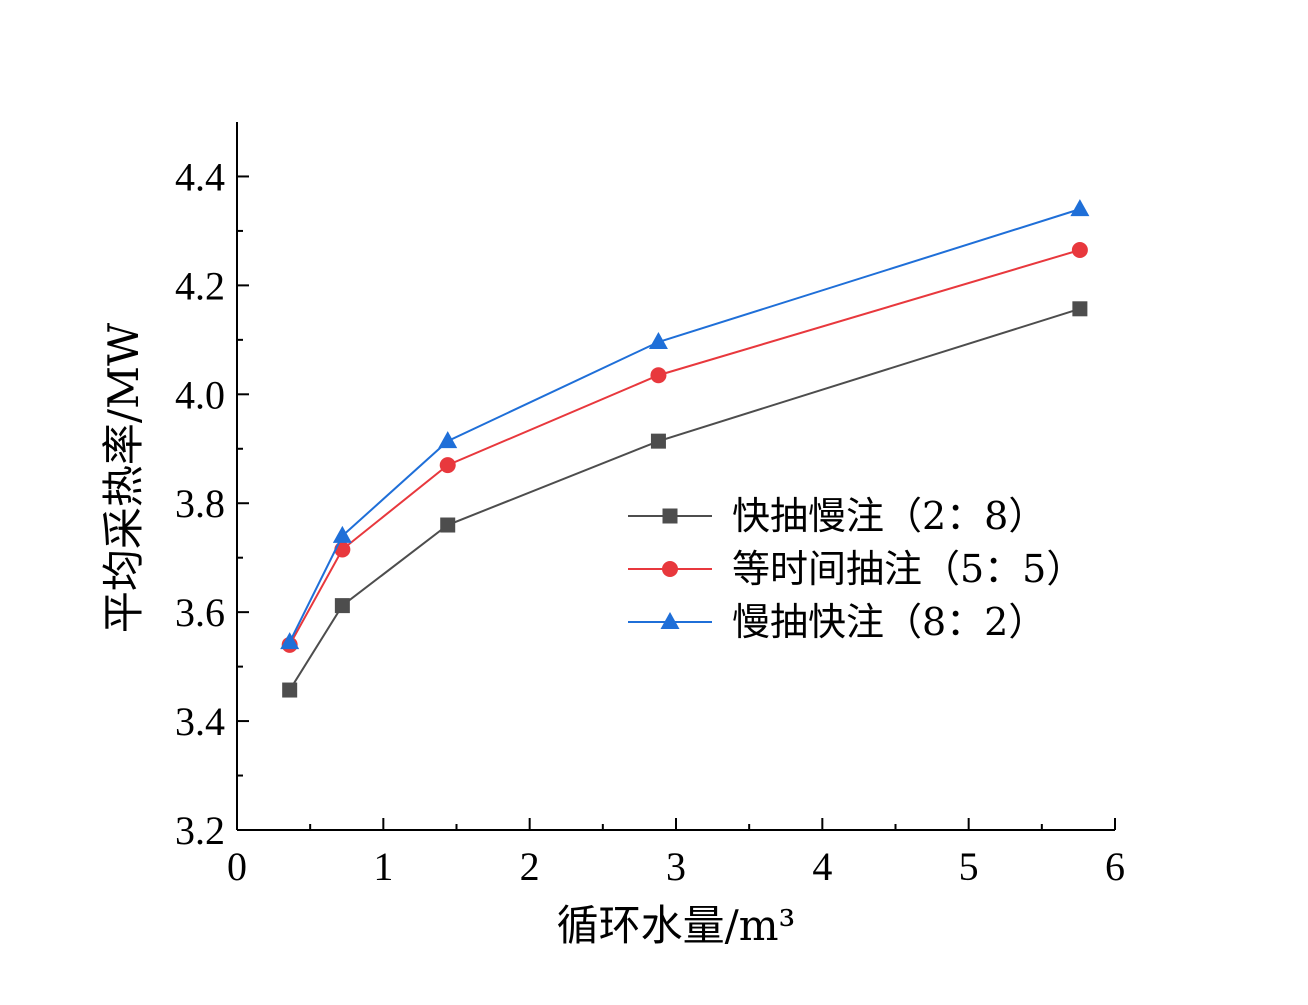 Image resolution: width=1308 pixels, height=1005 pixels. Describe the element at coordinates (1115, 866) in the screenshot. I see `x-tick-label: 6` at that location.